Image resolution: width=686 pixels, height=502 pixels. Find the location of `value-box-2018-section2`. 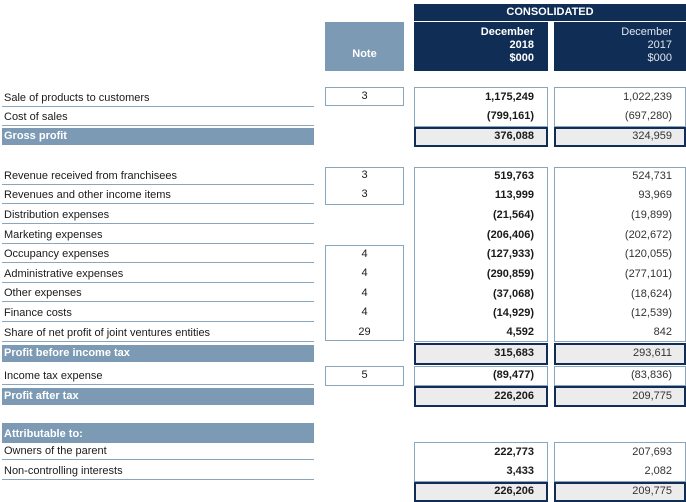

value-box-2018-section2 is located at coordinates (481, 254).